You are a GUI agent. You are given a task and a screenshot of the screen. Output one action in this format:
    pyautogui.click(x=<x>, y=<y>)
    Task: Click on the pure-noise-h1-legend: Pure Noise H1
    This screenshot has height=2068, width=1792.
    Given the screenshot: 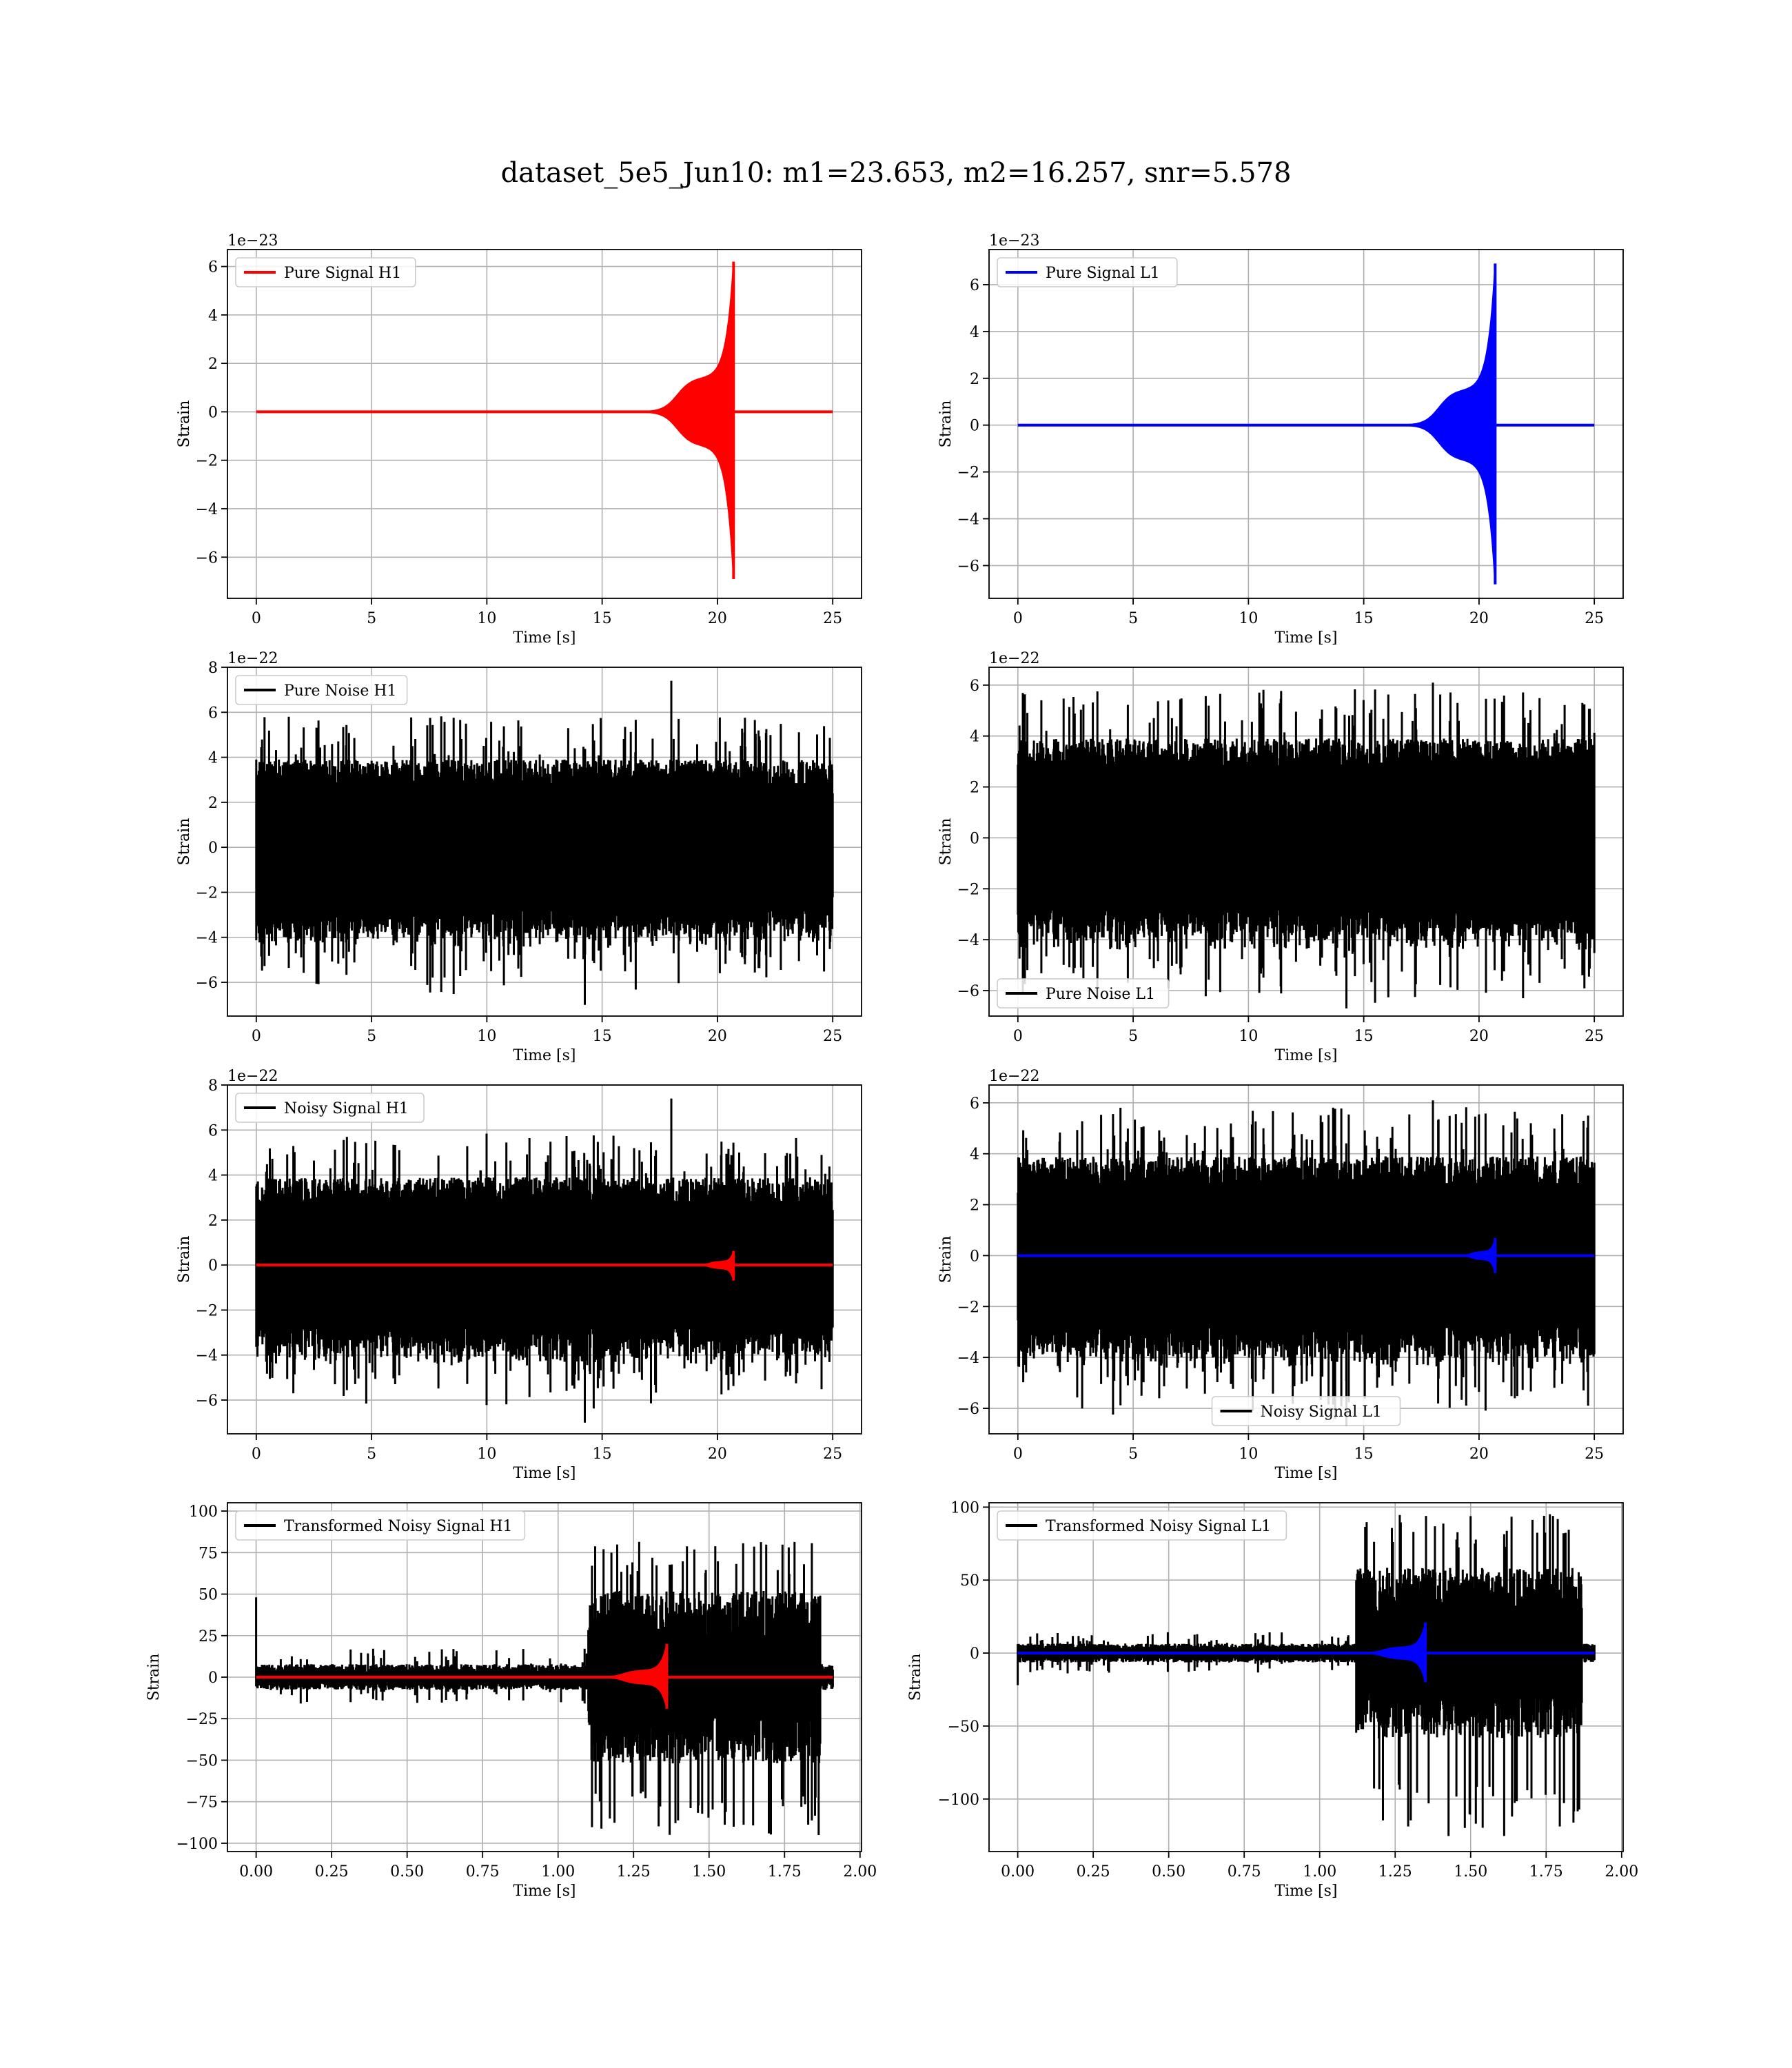 What is the action you would take?
    pyautogui.click(x=321, y=690)
    